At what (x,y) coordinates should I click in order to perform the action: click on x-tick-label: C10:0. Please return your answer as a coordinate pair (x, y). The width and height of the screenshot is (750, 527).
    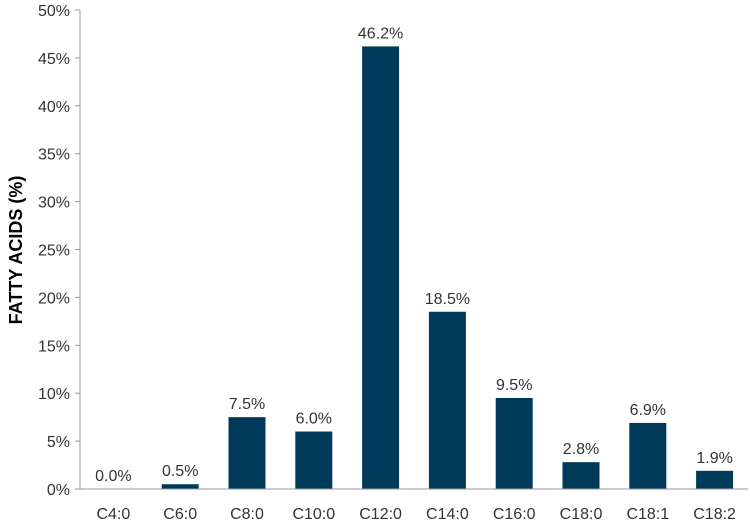
    Looking at the image, I should click on (313, 514).